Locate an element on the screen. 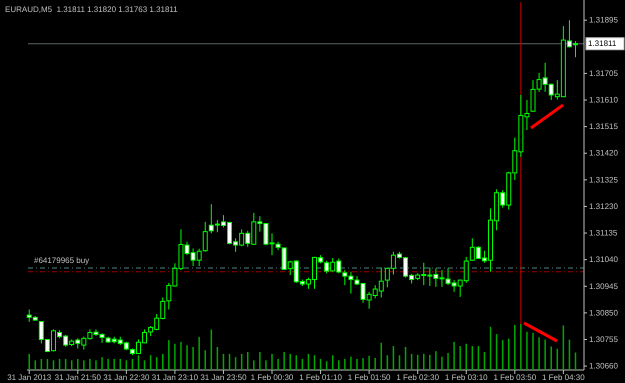 Image resolution: width=625 pixels, height=383 pixels. y-tick-label: 1.31325 is located at coordinates (603, 179).